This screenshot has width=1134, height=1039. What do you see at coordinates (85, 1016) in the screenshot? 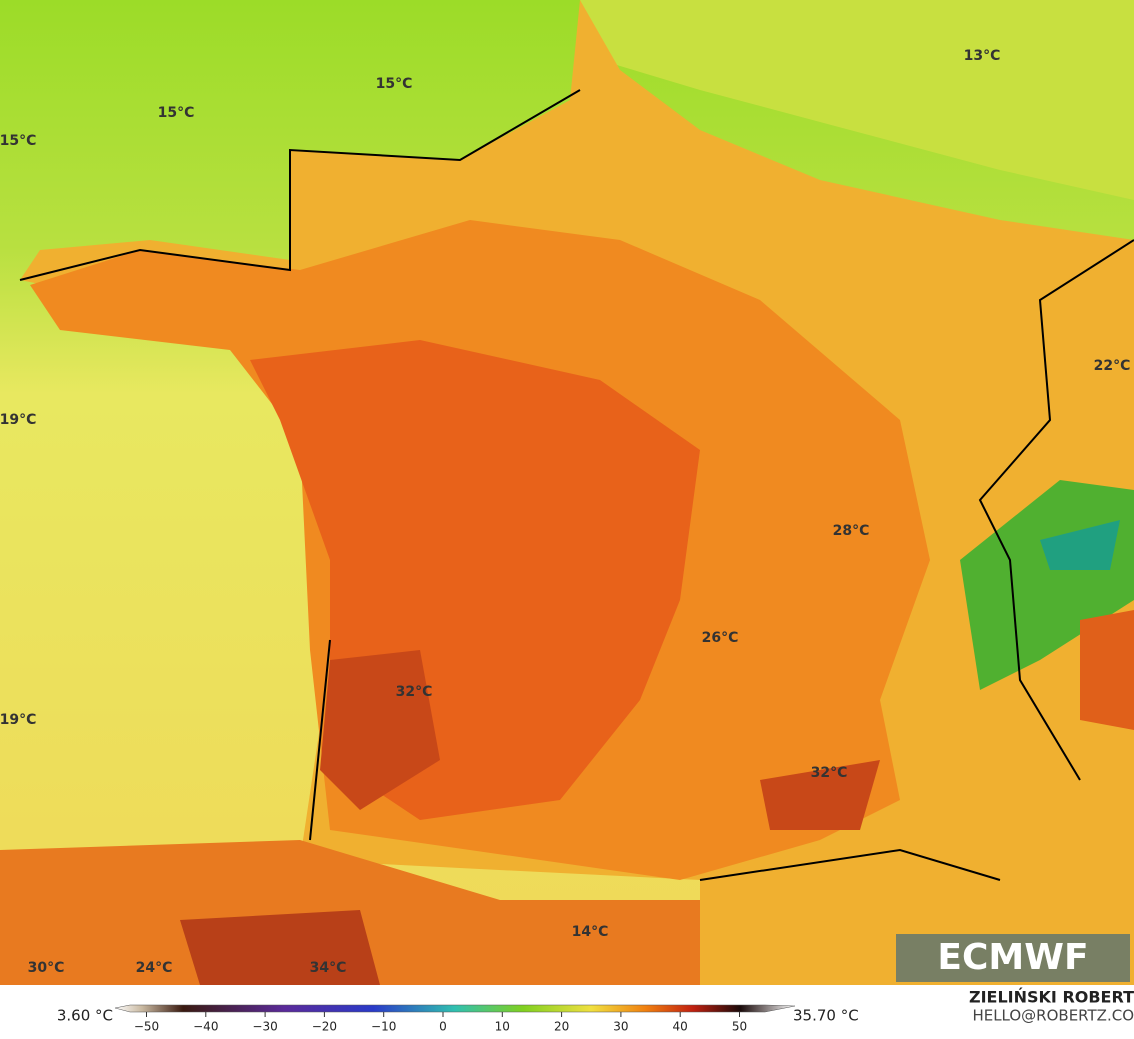
I see `colorbar-min: 3.60 °C` at bounding box center [85, 1016].